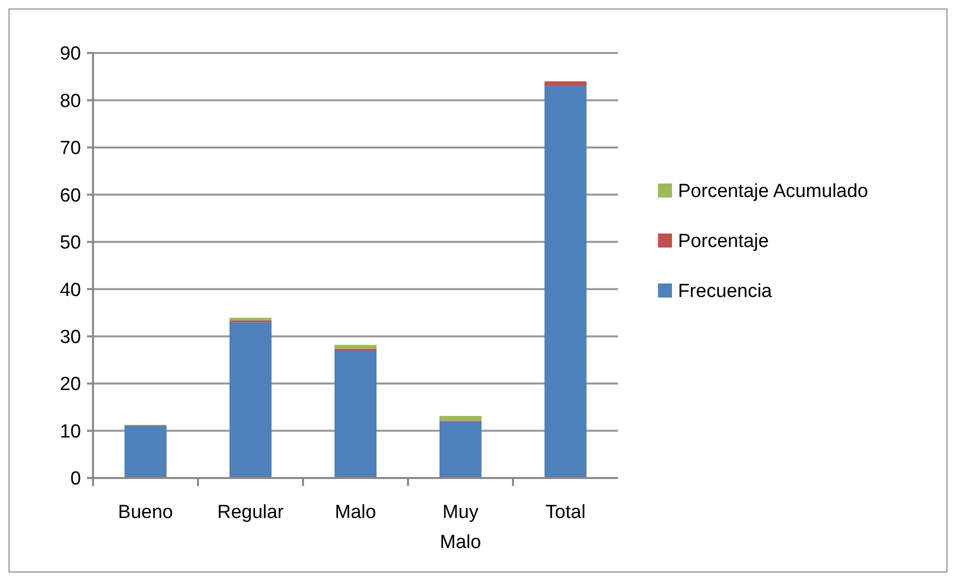 This screenshot has width=957, height=581. What do you see at coordinates (355, 512) in the screenshot?
I see `x-tick-label: Malo` at bounding box center [355, 512].